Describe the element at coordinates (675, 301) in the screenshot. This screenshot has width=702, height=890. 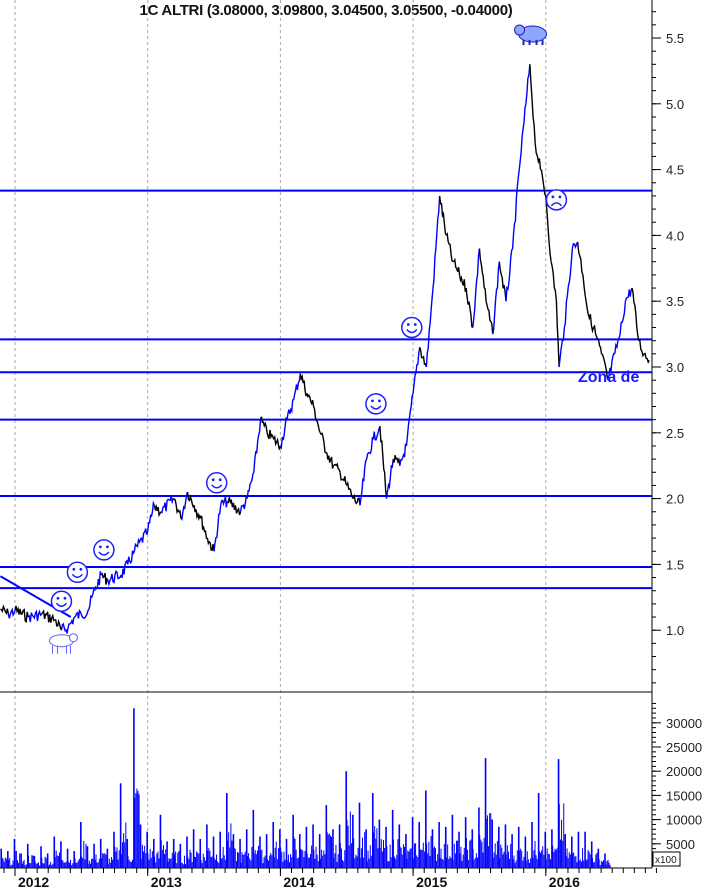
I see `y-tick-label: 3.5` at that location.